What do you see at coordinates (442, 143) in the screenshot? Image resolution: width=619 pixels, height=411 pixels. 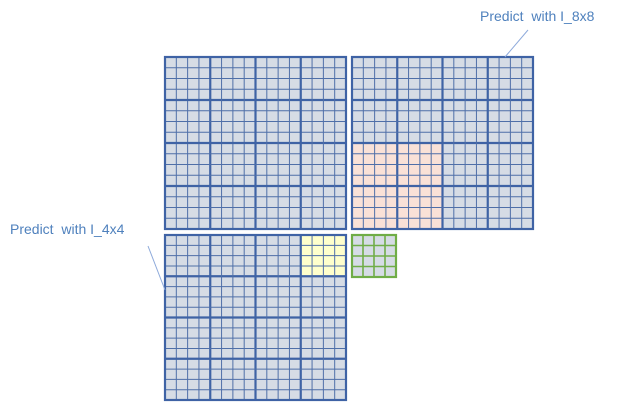 I see `macroblock-top-right` at bounding box center [442, 143].